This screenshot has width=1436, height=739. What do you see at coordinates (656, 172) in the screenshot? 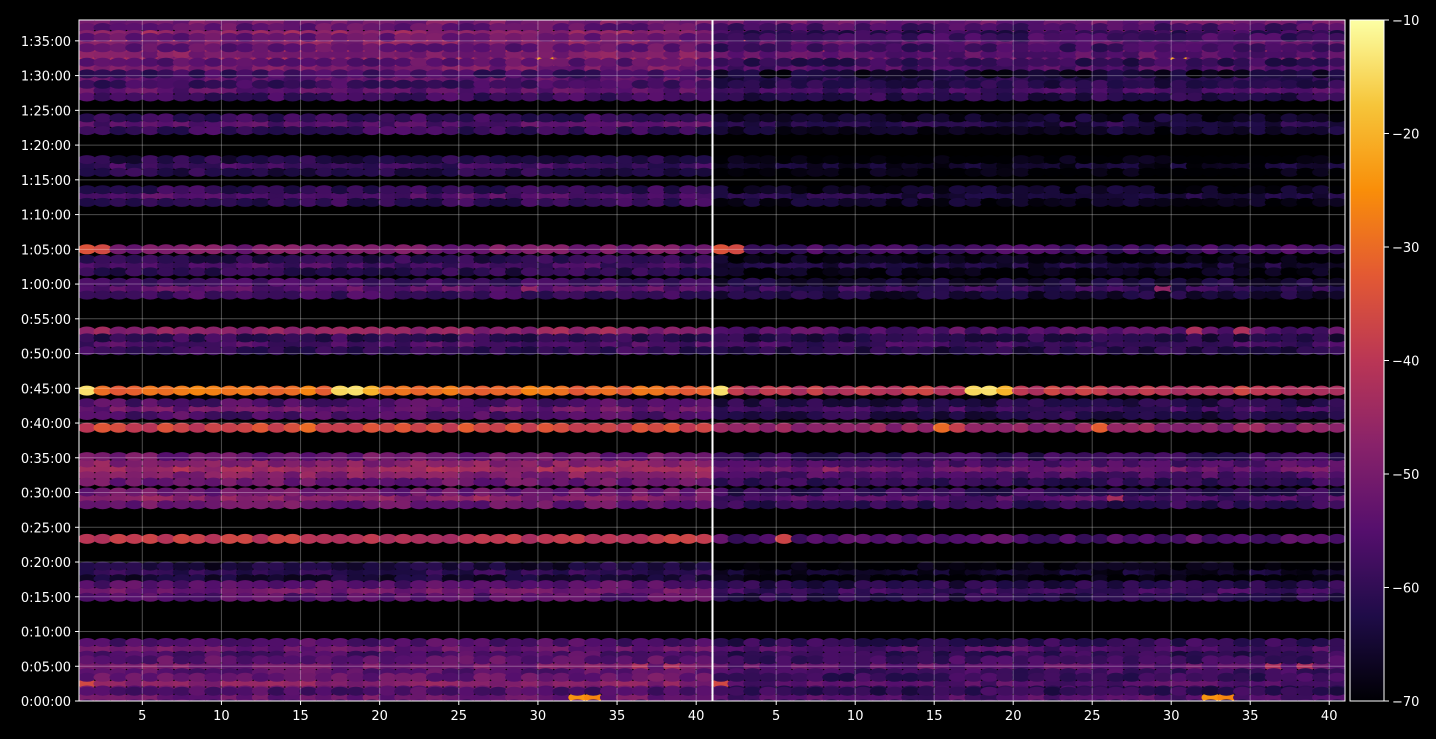
I see `heat-cell-left-band9-r-1-x37` at bounding box center [656, 172].